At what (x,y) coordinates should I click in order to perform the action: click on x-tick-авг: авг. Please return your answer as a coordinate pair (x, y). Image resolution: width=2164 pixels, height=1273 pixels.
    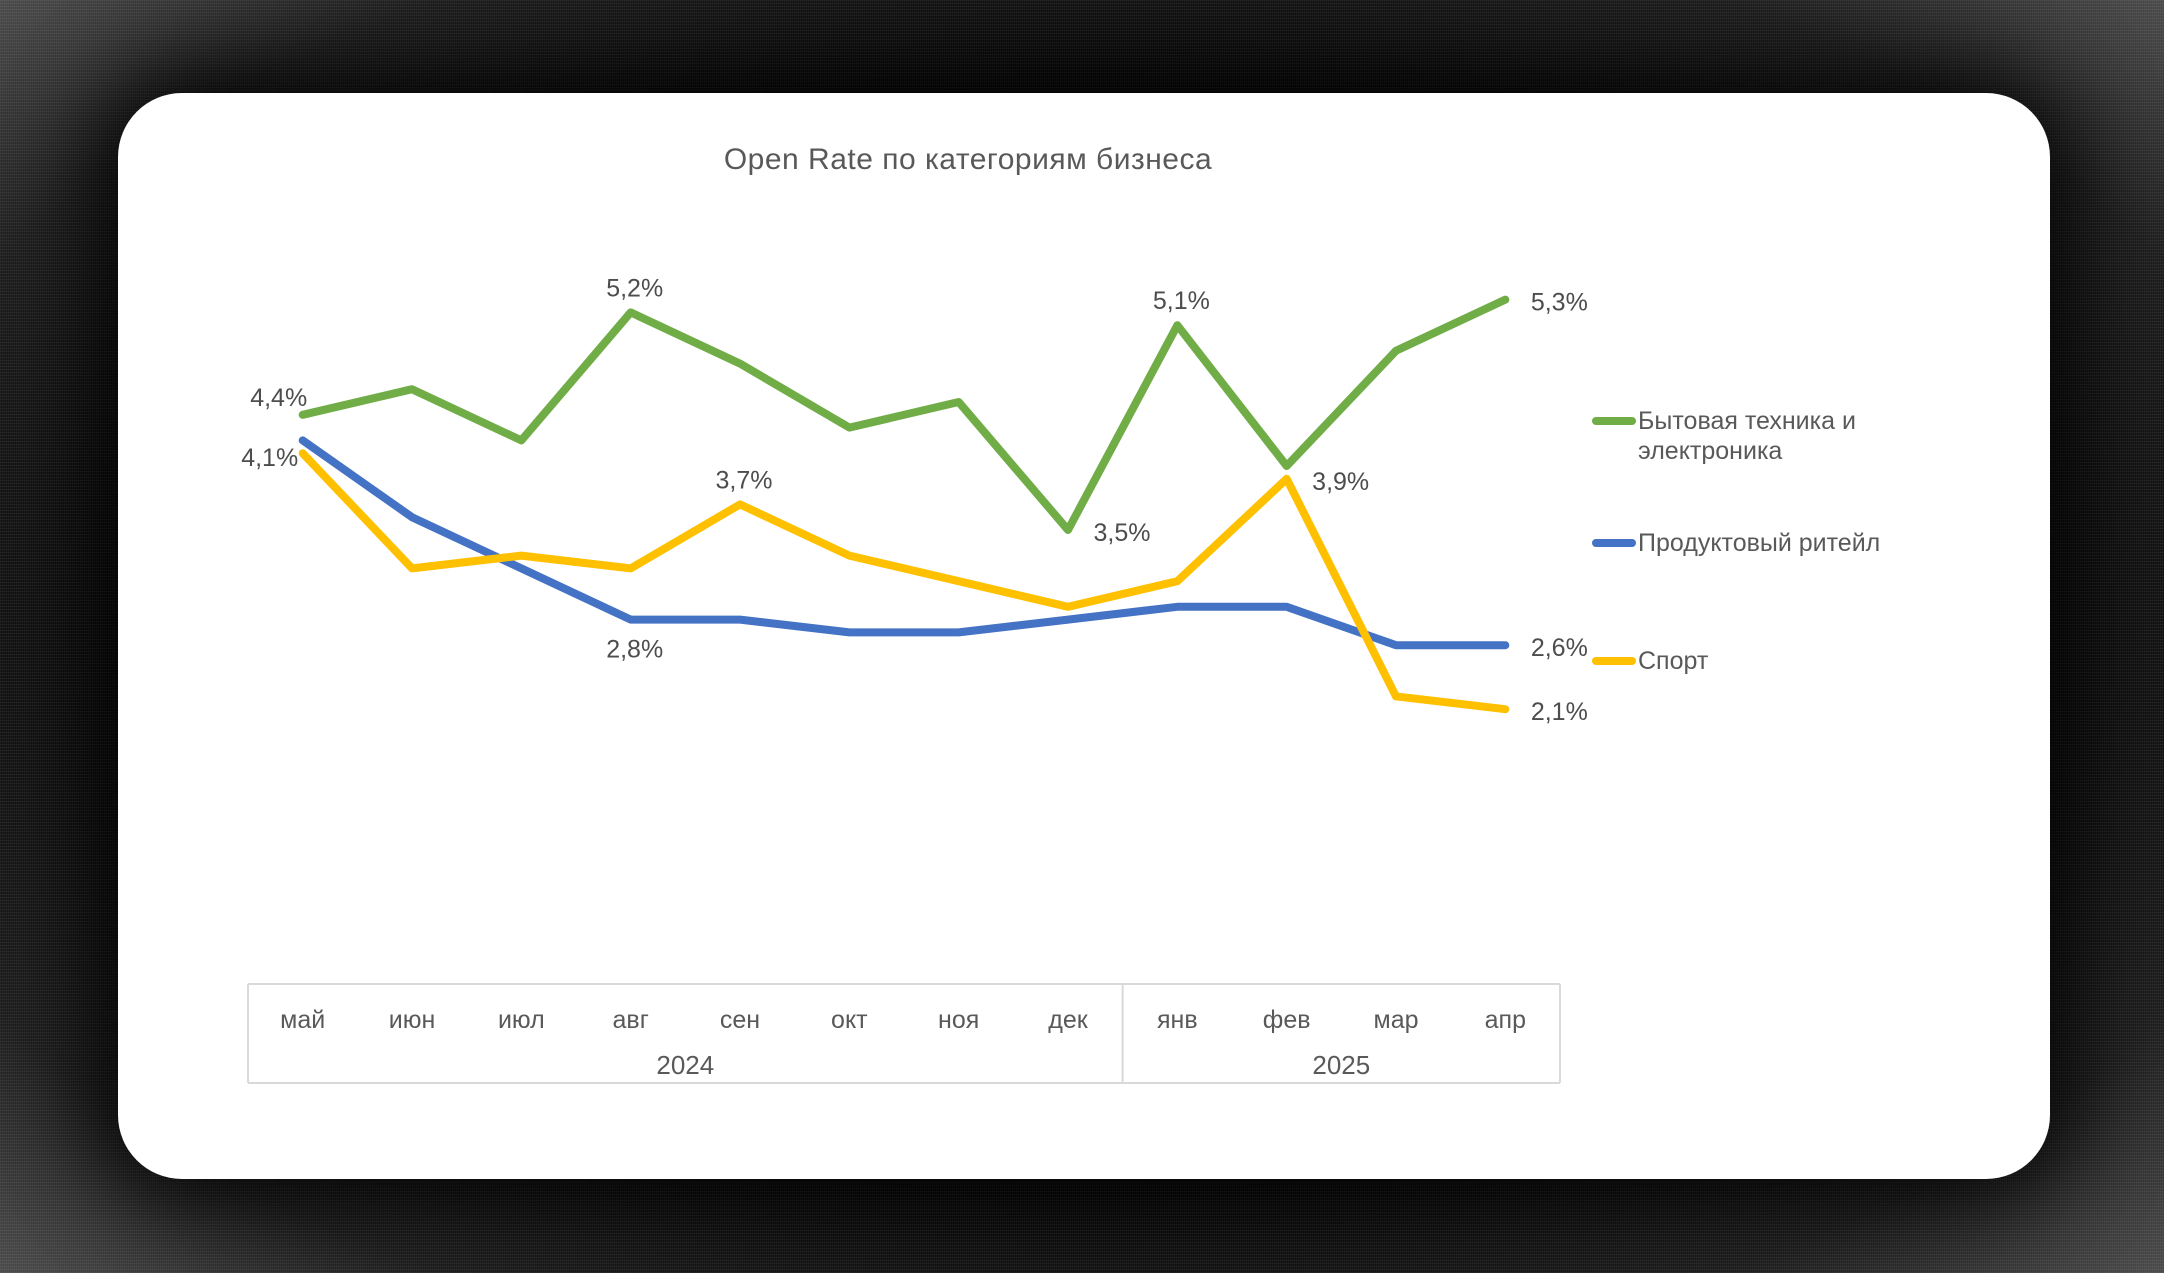
    Looking at the image, I should click on (631, 1020).